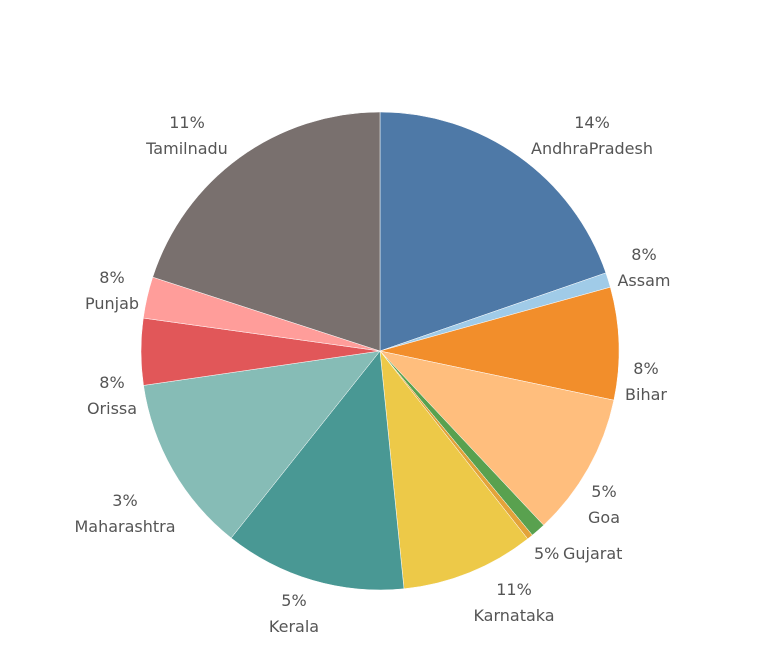 This screenshot has height=663, width=778. What do you see at coordinates (646, 394) in the screenshot?
I see `label-bihar-name: Bihar` at bounding box center [646, 394].